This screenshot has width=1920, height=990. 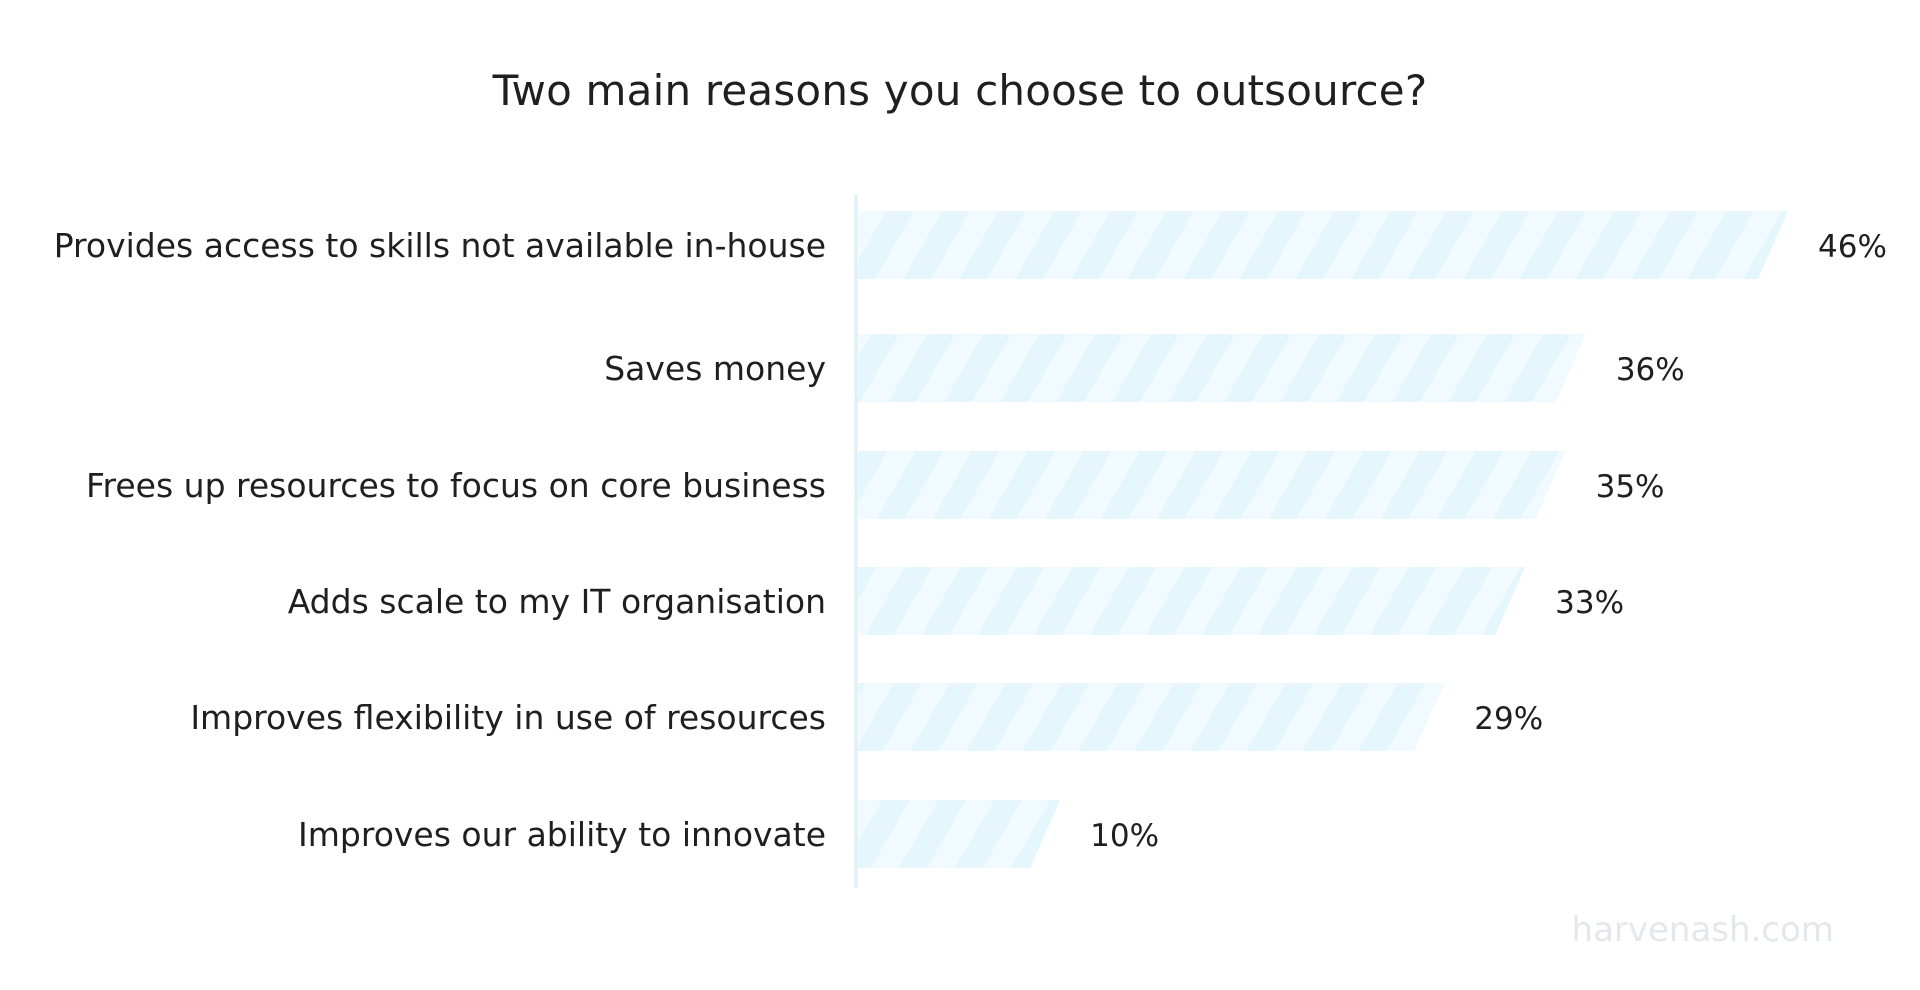 I want to click on watermark: harvenash.com, so click(x=1702, y=930).